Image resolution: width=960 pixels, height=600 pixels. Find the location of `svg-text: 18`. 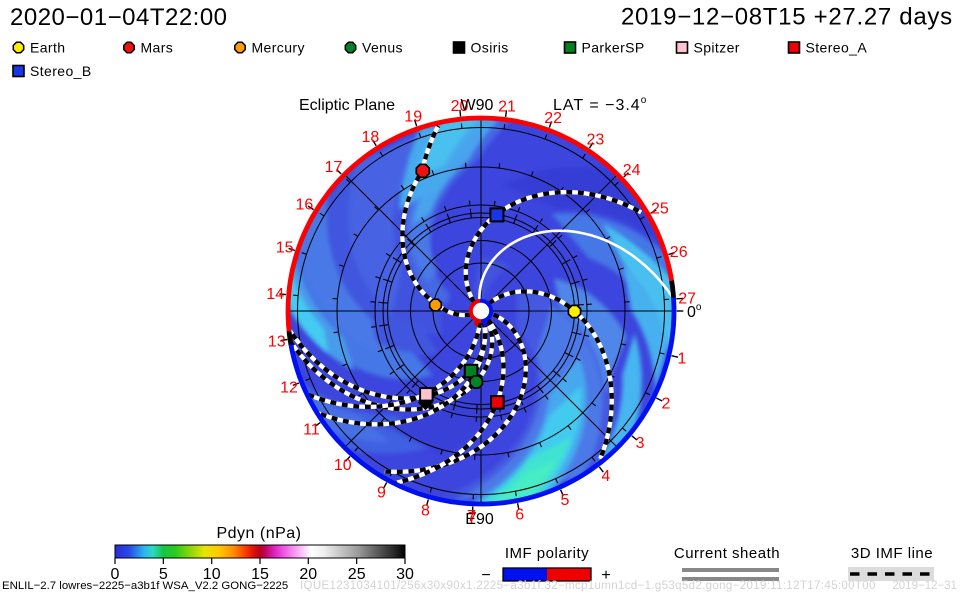

svg-text: 18 is located at coordinates (371, 137).